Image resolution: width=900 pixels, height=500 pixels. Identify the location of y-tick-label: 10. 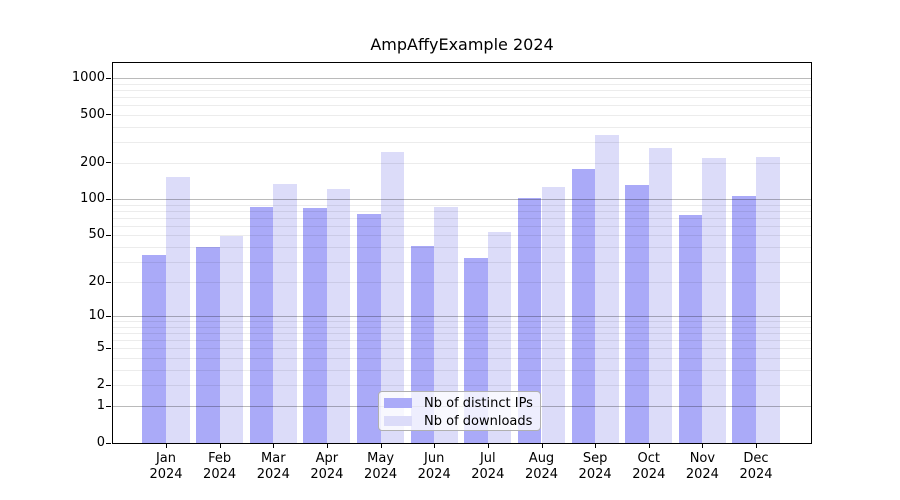
(96, 316).